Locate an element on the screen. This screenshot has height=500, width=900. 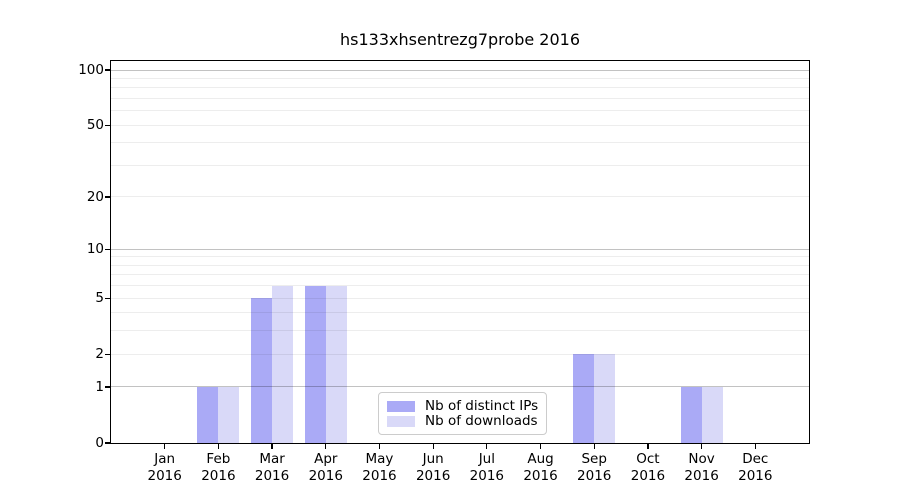
x-tick-month: Jun is located at coordinates (433, 459).